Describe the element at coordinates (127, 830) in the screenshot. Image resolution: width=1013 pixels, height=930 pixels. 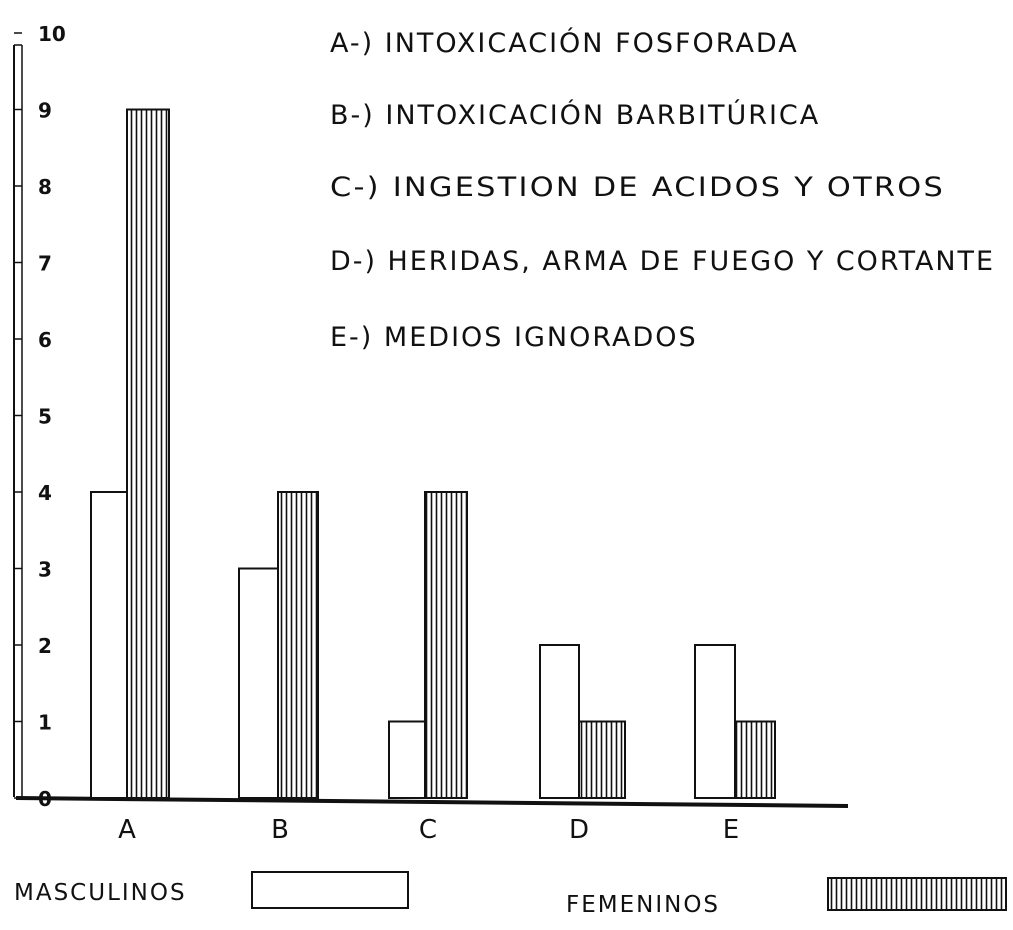
I see `category-label-a: A` at that location.